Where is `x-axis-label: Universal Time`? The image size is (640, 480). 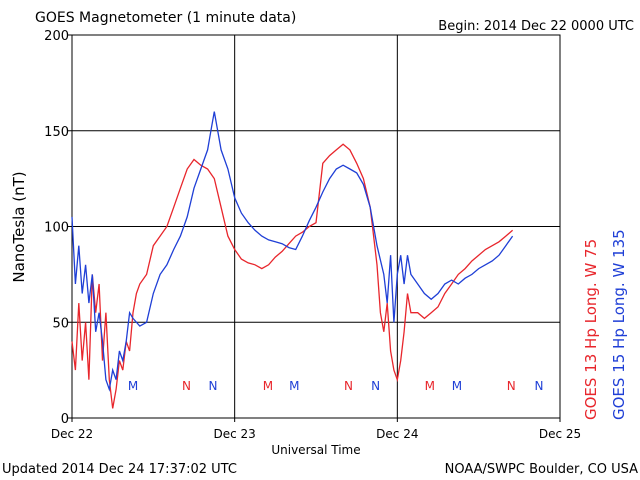
x-axis-label: Universal Time is located at coordinates (315, 450).